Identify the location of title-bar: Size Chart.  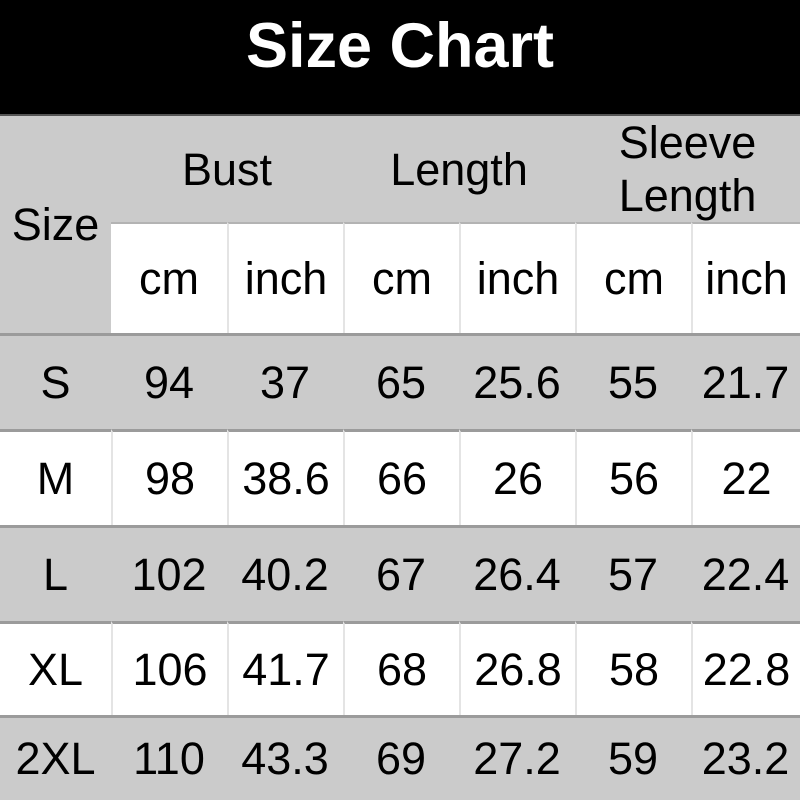
(400, 58).